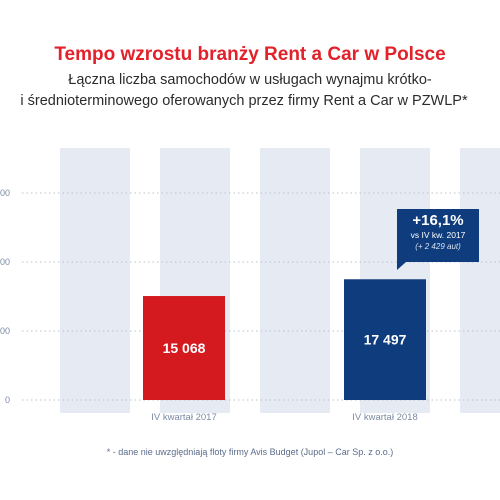 The image size is (500, 500). What do you see at coordinates (7, 400) in the screenshot?
I see `y-tick-label-0: 0` at bounding box center [7, 400].